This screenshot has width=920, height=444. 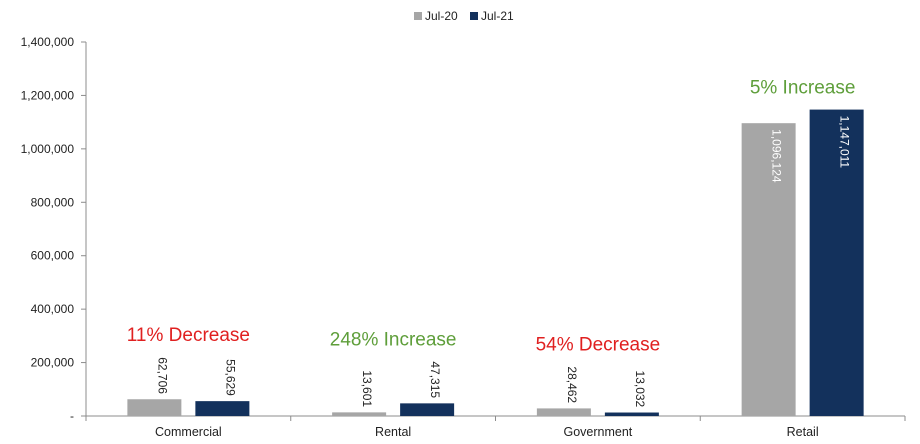 What do you see at coordinates (393, 339) in the screenshot?
I see `change-annotation: 248% Increase` at bounding box center [393, 339].